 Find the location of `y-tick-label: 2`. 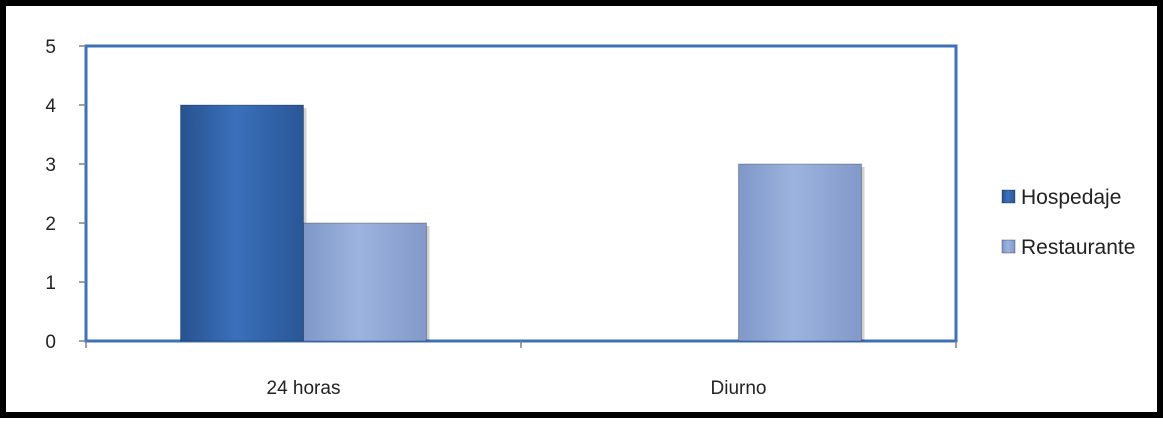

y-tick-label: 2 is located at coordinates (50, 224).